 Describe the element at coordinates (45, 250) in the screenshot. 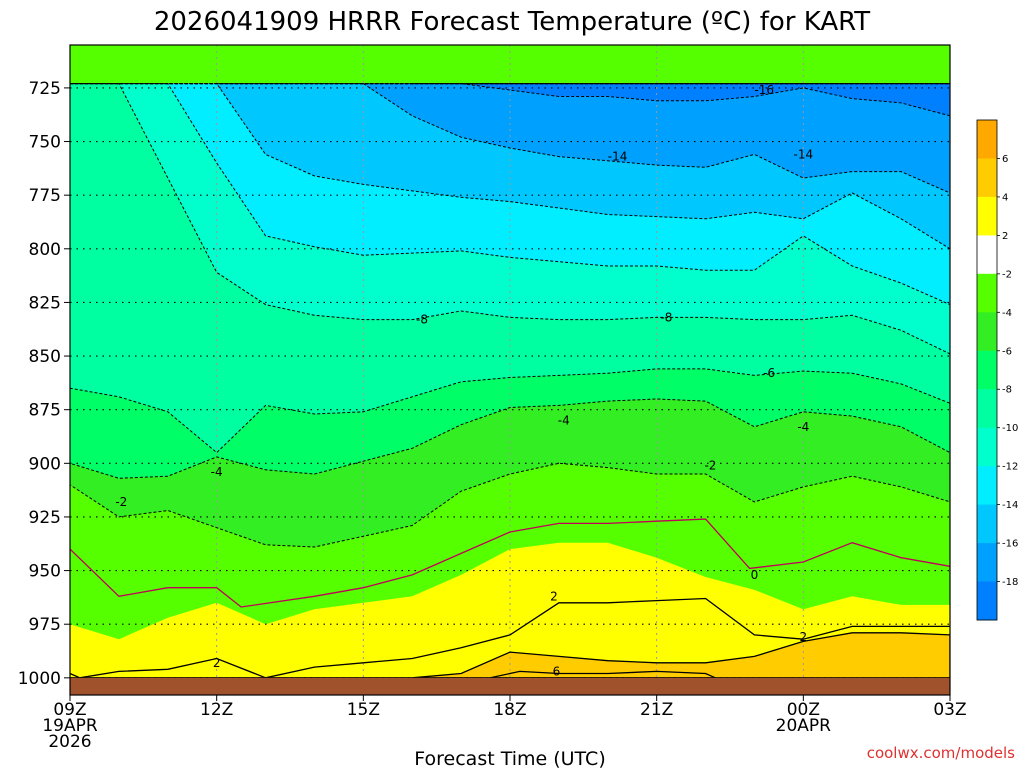

I see `y-tick-label-800: 800` at that location.